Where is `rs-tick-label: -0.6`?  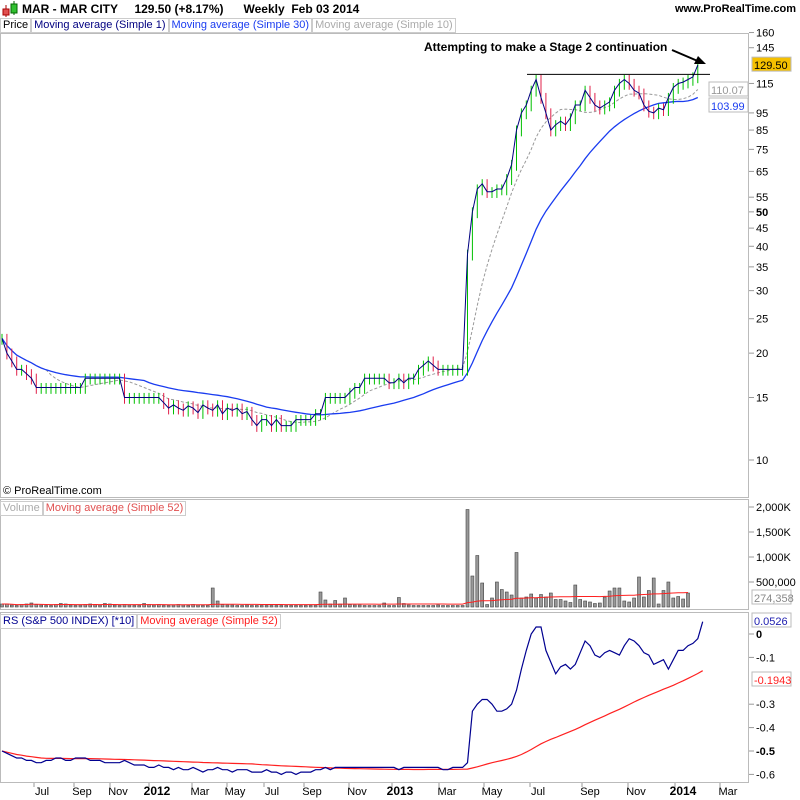
rs-tick-label: -0.6 is located at coordinates (765, 775).